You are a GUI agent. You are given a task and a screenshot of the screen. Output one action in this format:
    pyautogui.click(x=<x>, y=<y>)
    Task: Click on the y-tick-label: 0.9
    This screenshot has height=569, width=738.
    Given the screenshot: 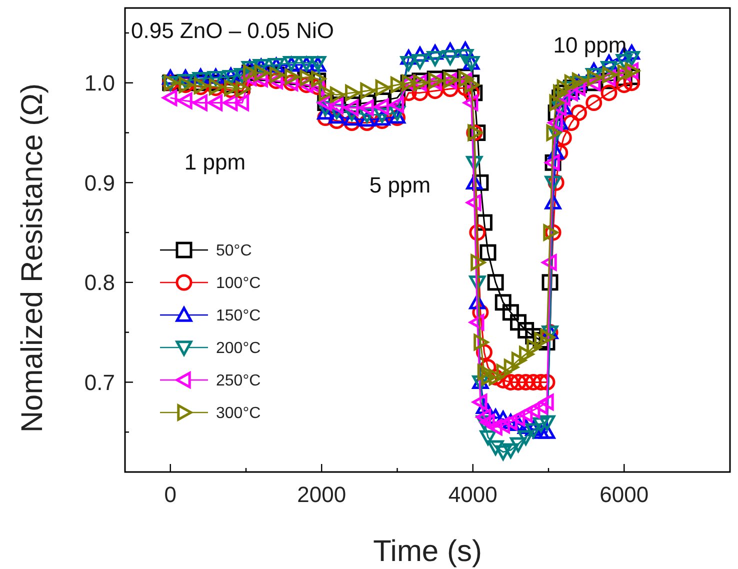 What is the action you would take?
    pyautogui.click(x=99, y=183)
    